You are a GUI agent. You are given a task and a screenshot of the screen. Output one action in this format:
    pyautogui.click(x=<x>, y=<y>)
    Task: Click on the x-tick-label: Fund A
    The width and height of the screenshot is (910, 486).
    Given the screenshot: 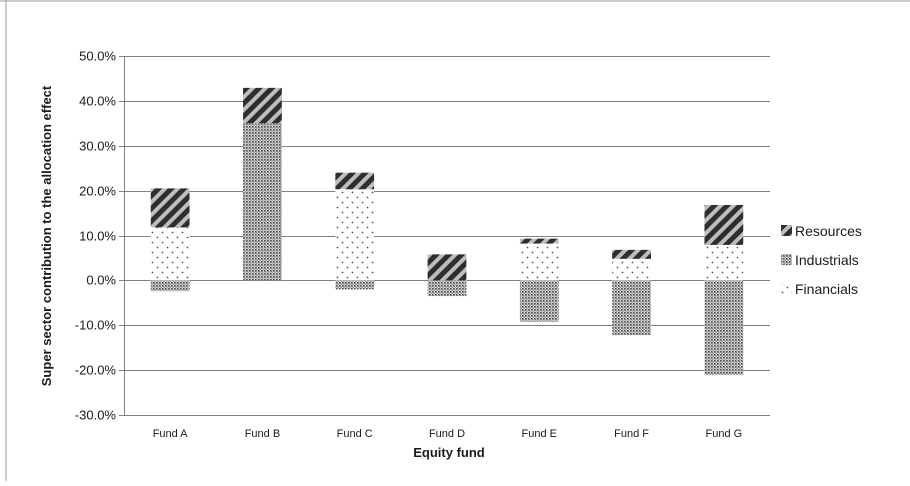 What is the action you would take?
    pyautogui.click(x=171, y=434)
    